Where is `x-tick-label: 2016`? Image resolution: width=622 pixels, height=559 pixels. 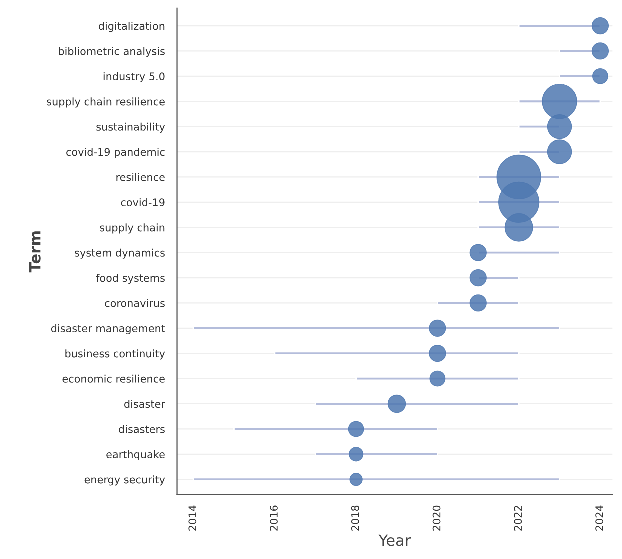
x-tick-label: 2016 is located at coordinates (274, 518).